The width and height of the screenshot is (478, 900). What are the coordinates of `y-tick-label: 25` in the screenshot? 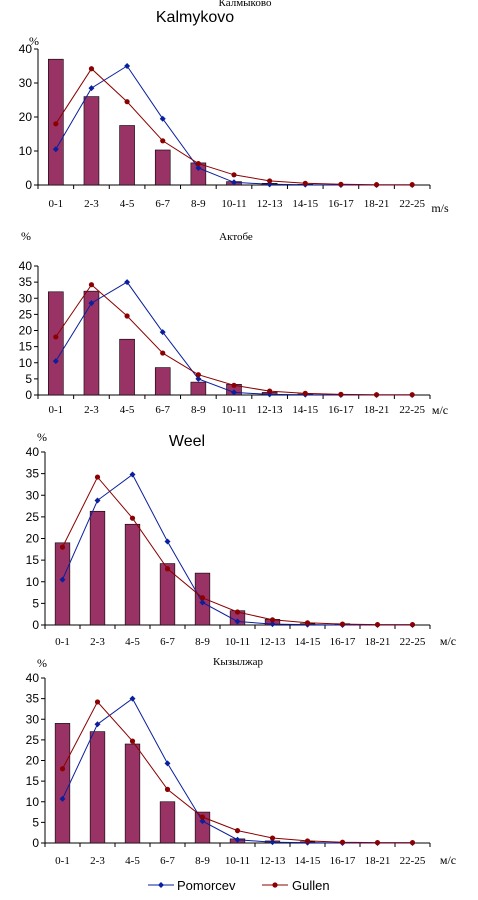 It's located at (33, 740).